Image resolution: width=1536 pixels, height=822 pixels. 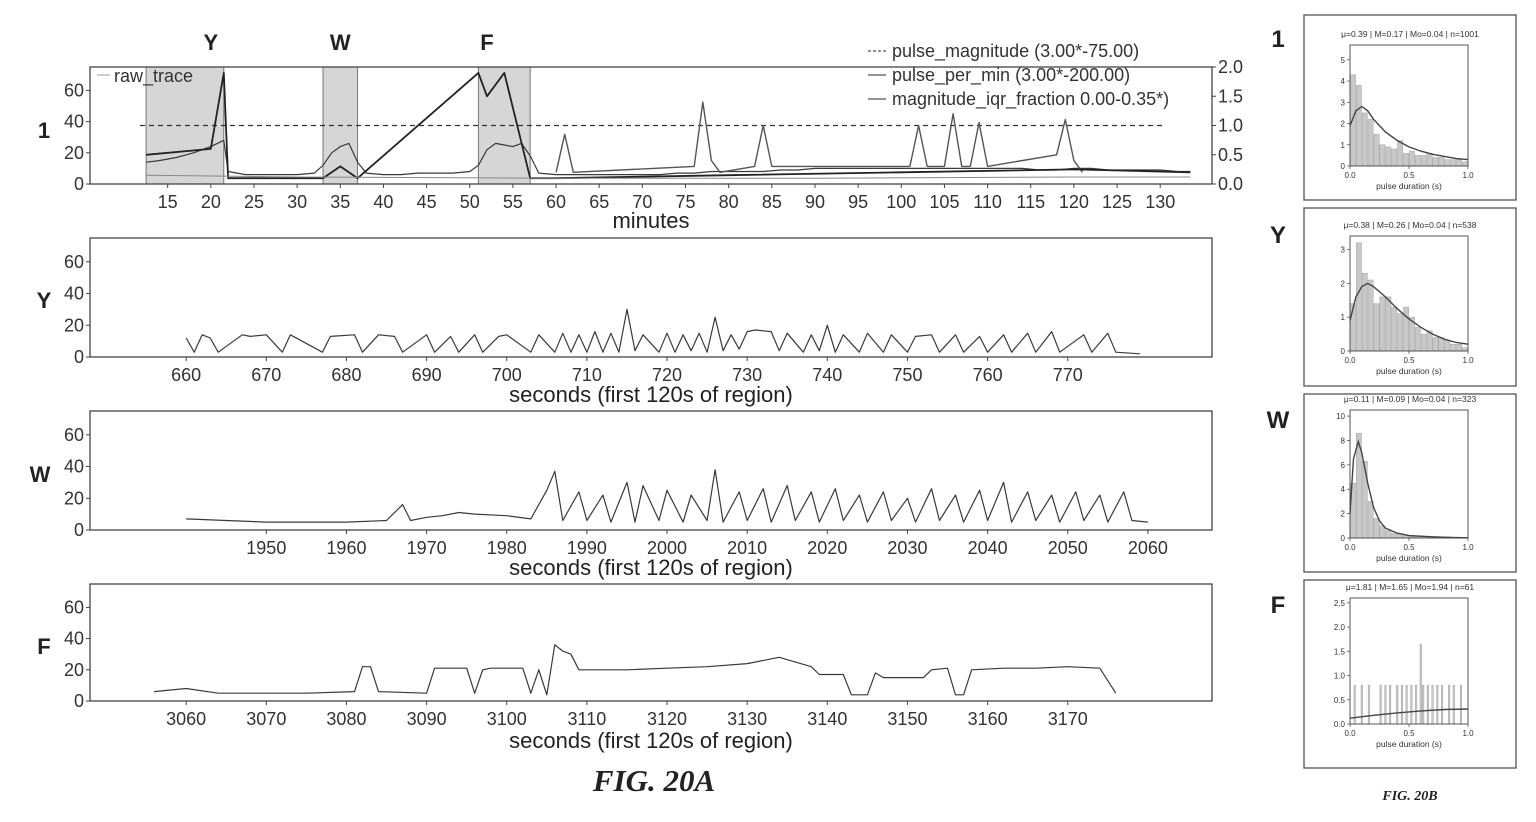 What do you see at coordinates (1030, 99) in the screenshot?
I see `legend-entry: magnitude_iqr_fraction 0.00-0.35*)` at bounding box center [1030, 99].